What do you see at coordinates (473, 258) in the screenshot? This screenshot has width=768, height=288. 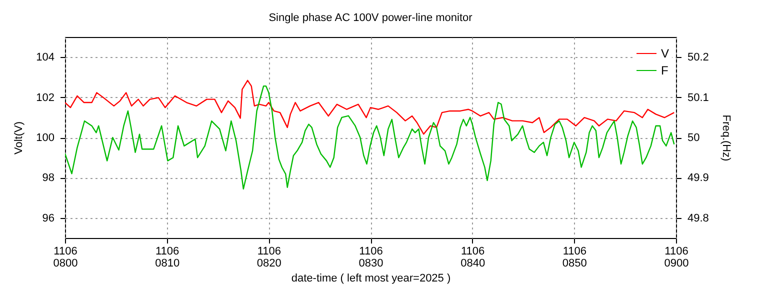 I see `x-tick-label: 1106 0840` at bounding box center [473, 258].